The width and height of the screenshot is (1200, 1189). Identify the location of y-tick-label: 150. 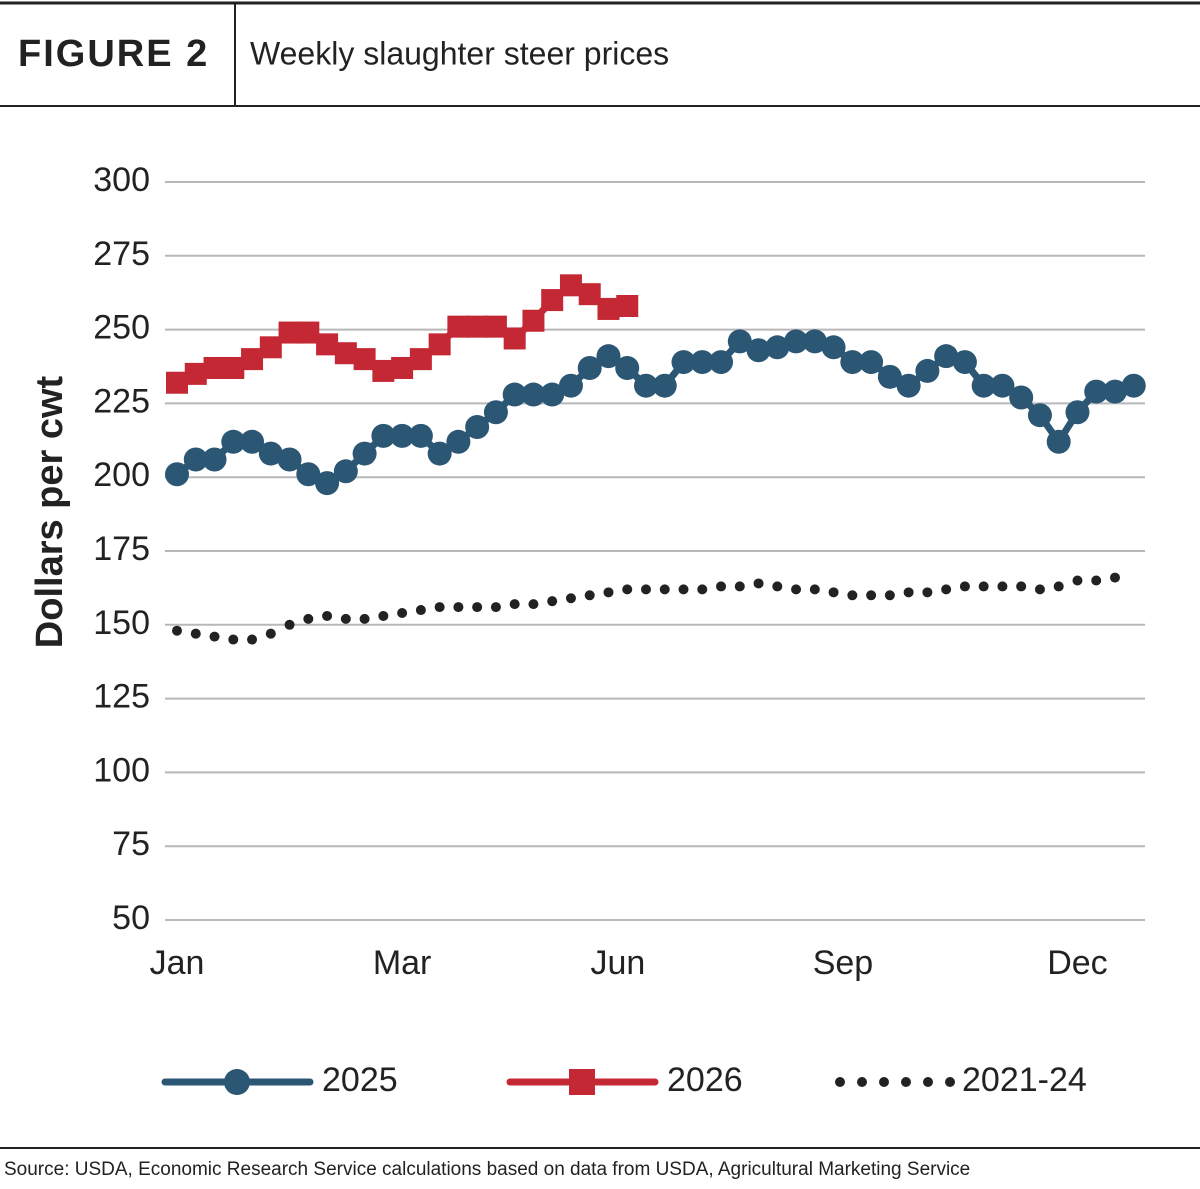
(121, 623).